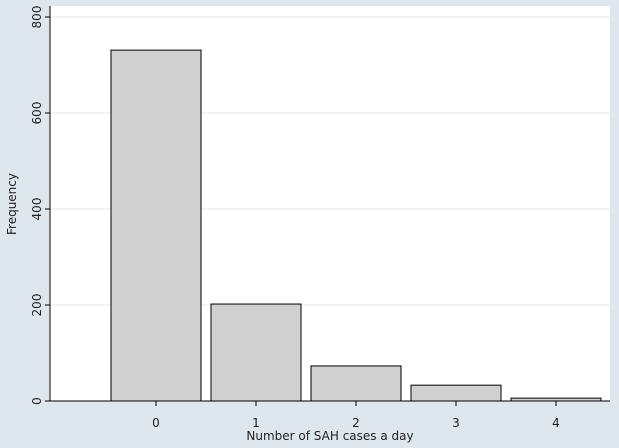 This screenshot has height=448, width=619. What do you see at coordinates (37, 305) in the screenshot?
I see `y-tick-label: 200` at bounding box center [37, 305].